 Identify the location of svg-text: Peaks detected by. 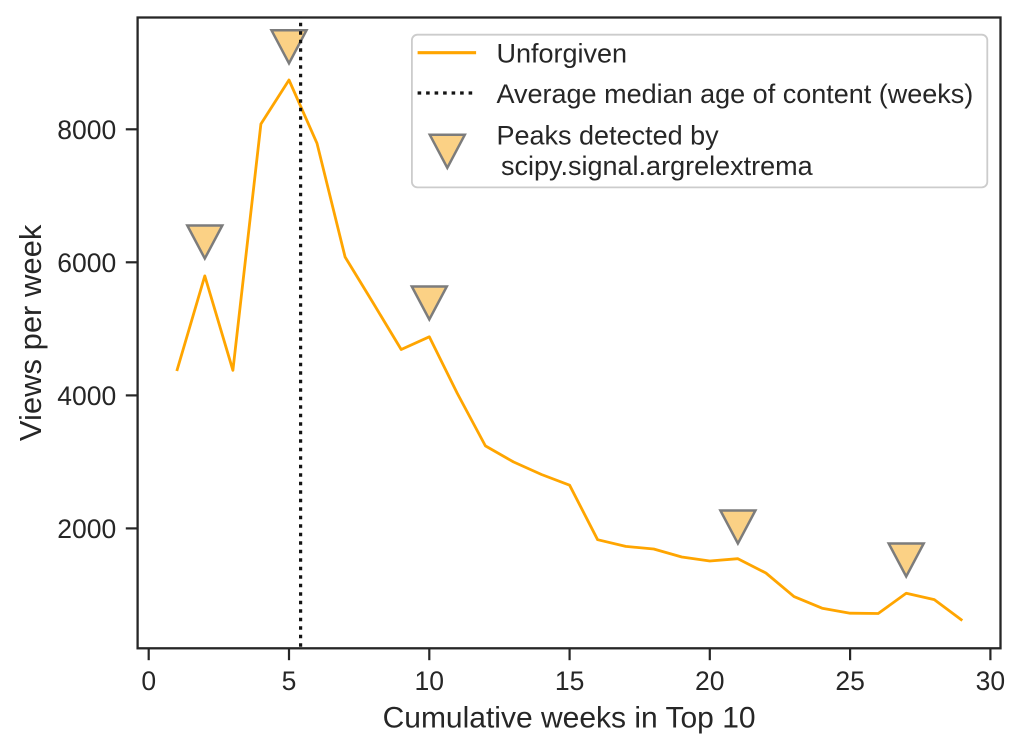
(608, 136).